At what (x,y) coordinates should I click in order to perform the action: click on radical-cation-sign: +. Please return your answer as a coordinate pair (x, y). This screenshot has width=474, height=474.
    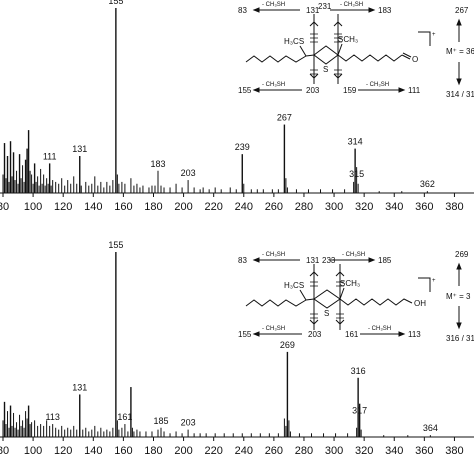
    Looking at the image, I should click on (434, 35).